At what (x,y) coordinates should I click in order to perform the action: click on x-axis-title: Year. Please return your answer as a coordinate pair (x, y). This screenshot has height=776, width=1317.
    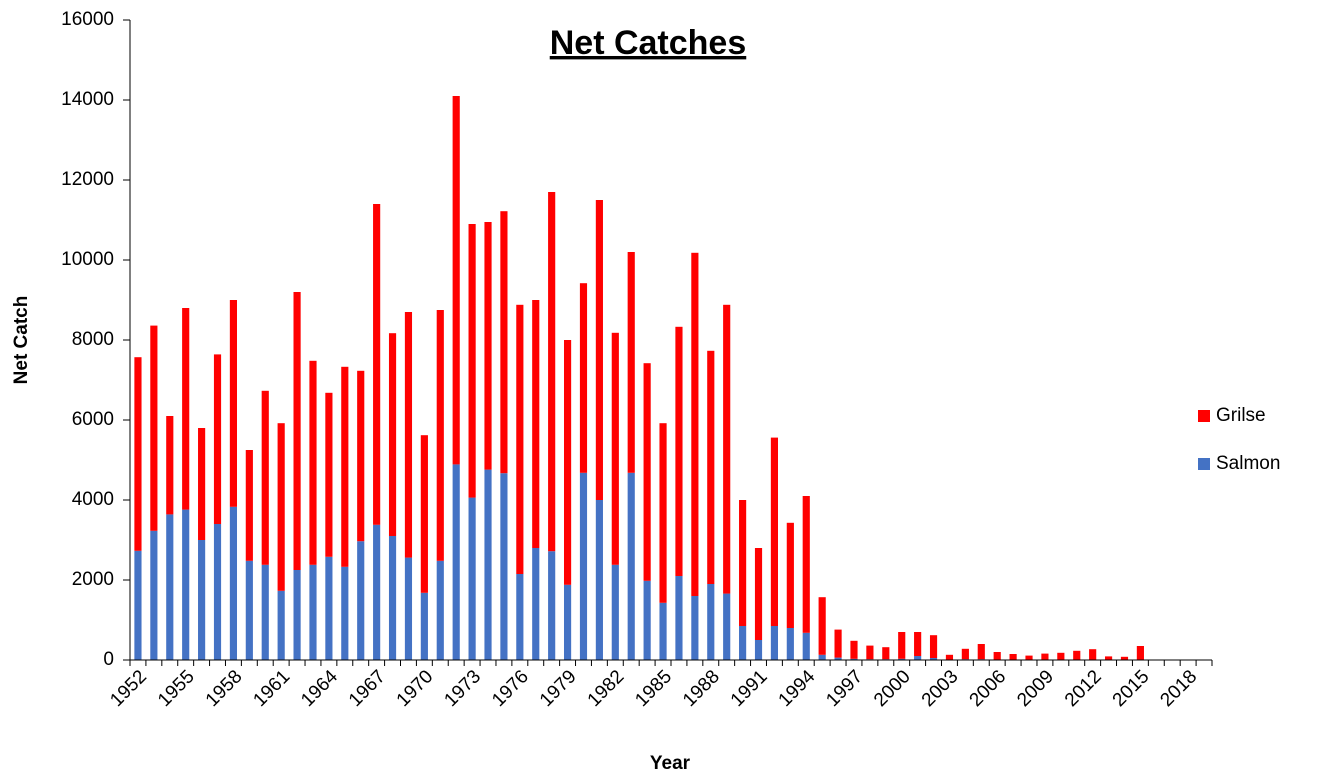
    Looking at the image, I should click on (670, 763).